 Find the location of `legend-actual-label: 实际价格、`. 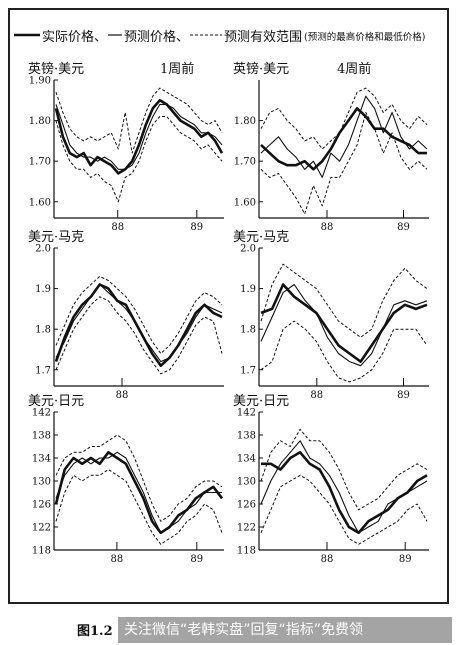

legend-actual-label: 实际价格、 is located at coordinates (75, 37).